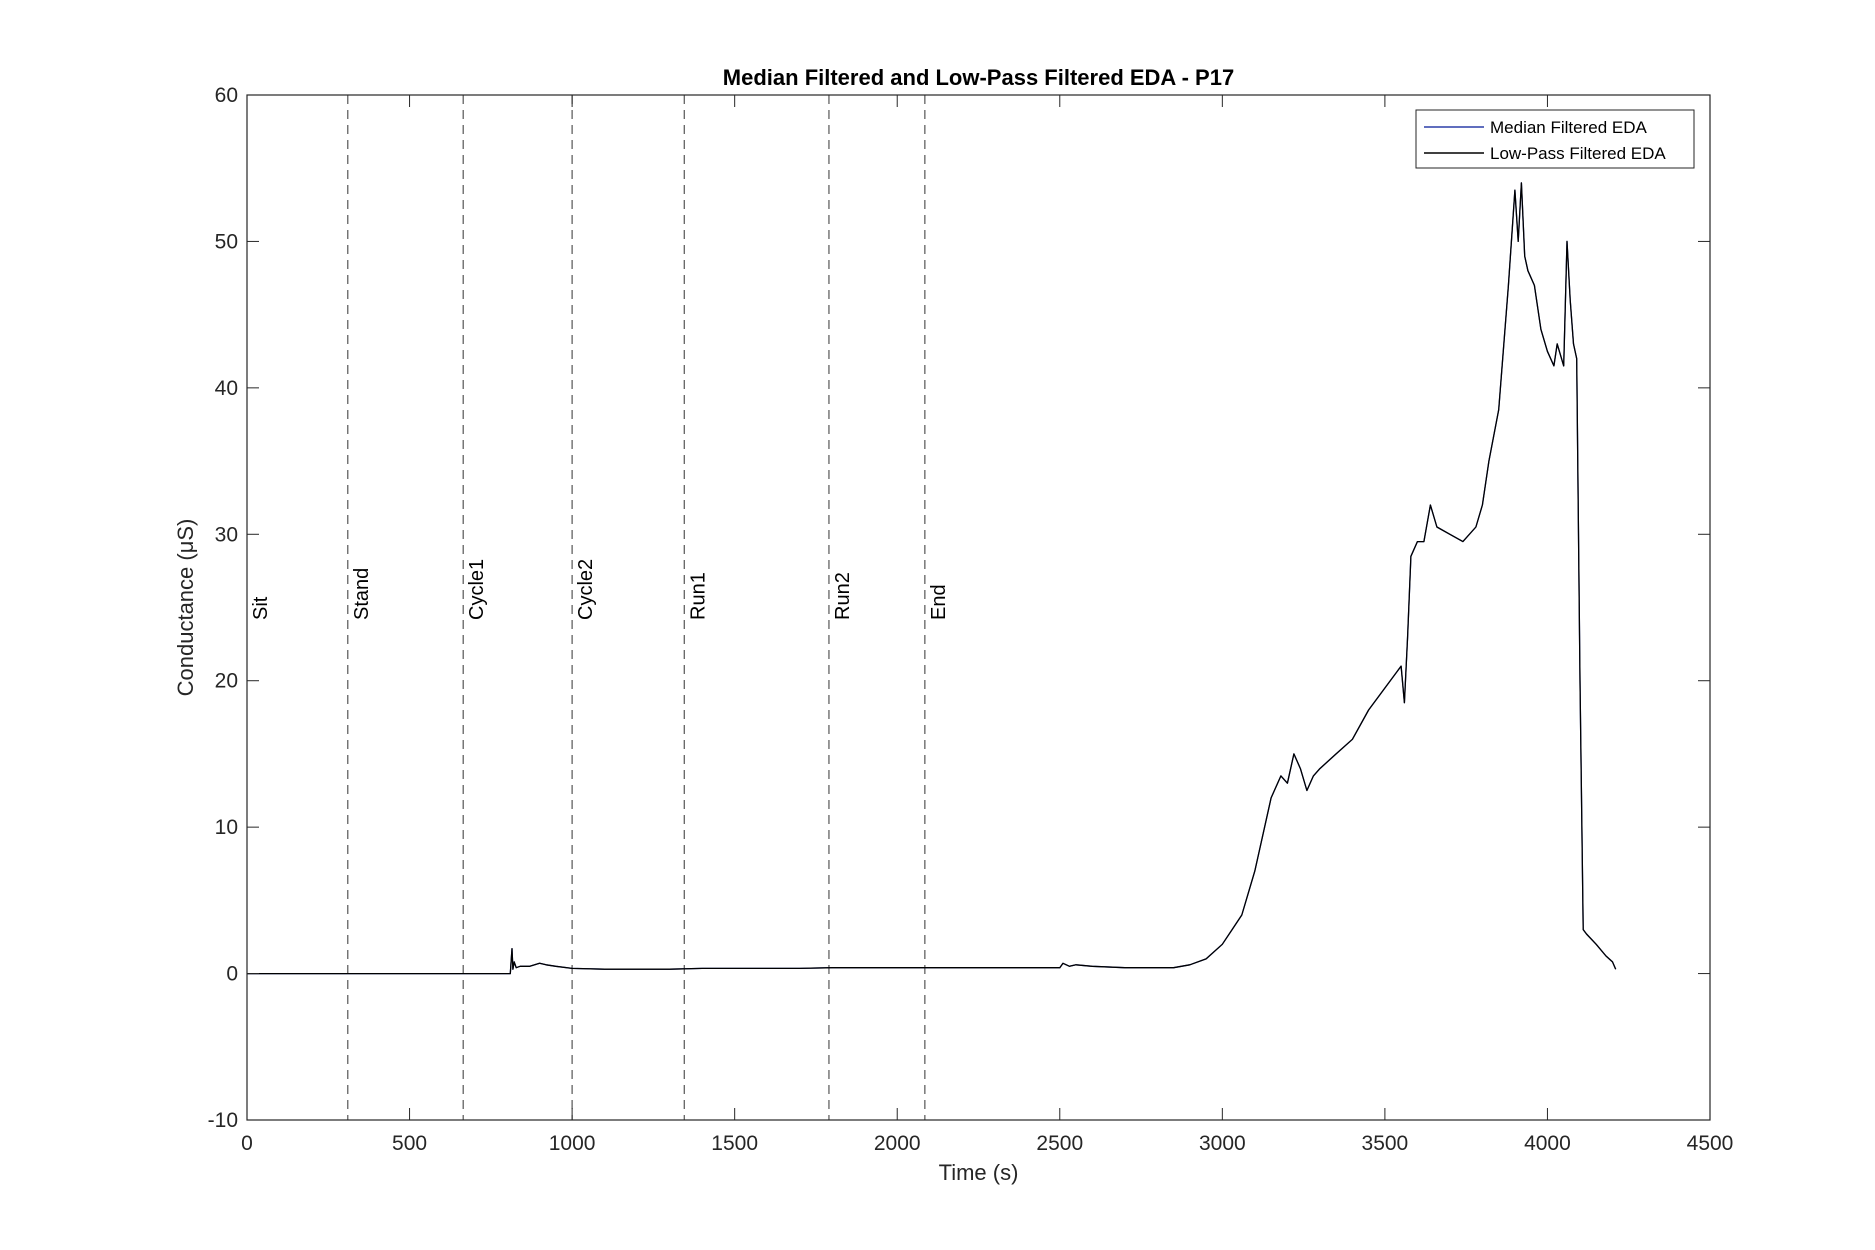 This screenshot has width=1875, height=1250. I want to click on x-tick-label: 0, so click(247, 1143).